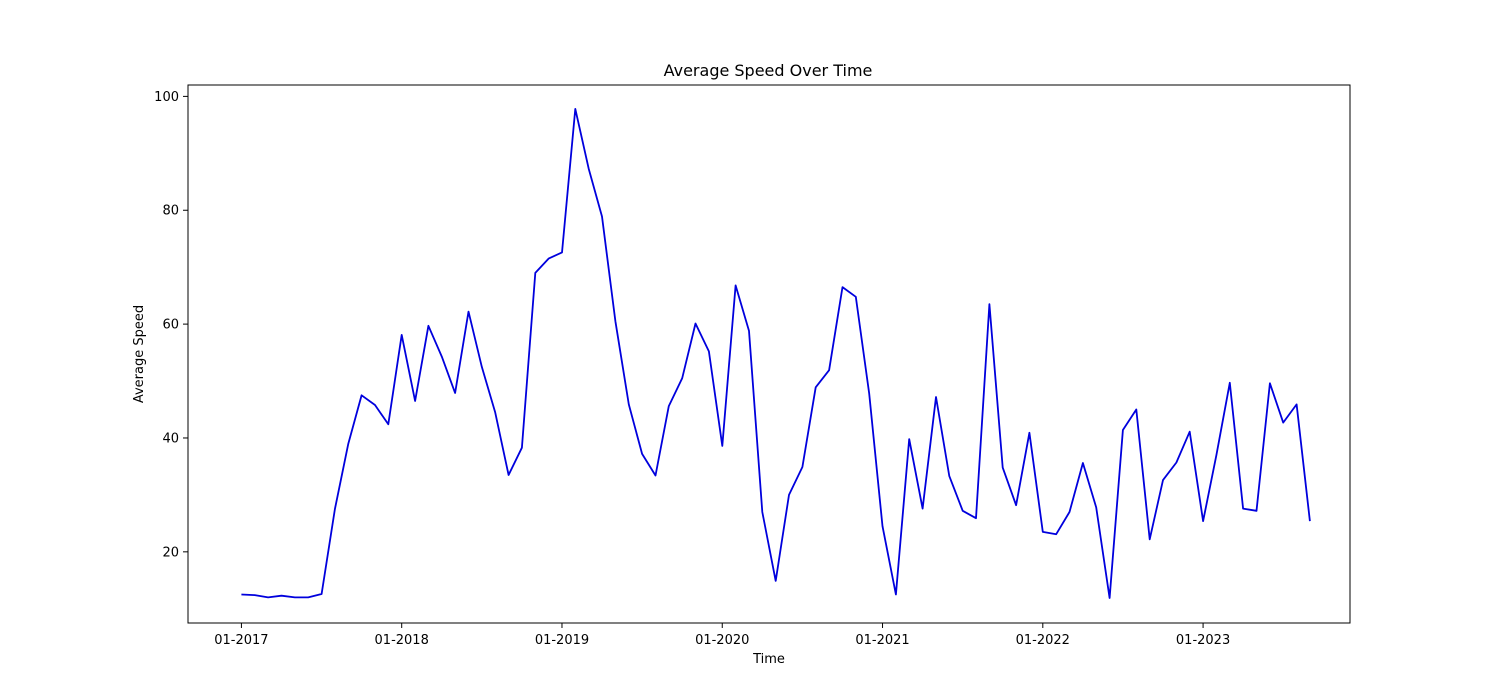 This screenshot has width=1500, height=700. I want to click on y-tick-label: 20, so click(170, 552).